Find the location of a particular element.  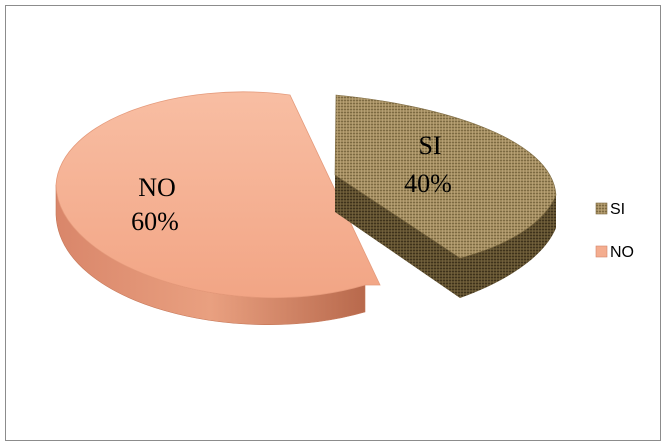

legend-item-si: SI is located at coordinates (610, 209).